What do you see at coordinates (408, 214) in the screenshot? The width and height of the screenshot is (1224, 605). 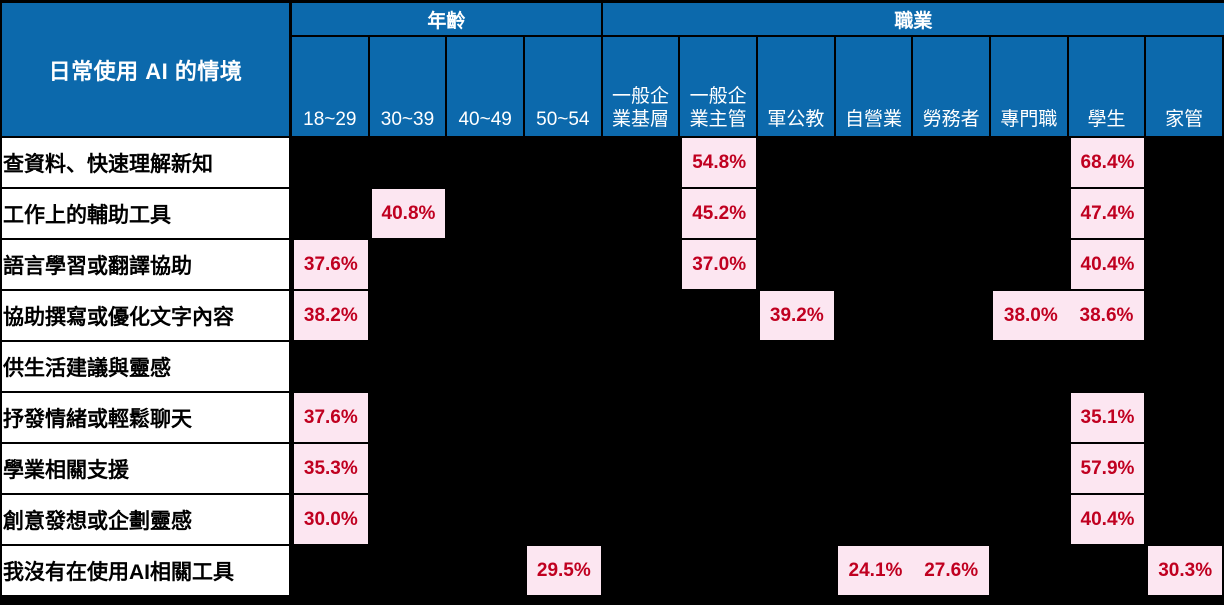 I see `value-cell: 40.8%` at bounding box center [408, 214].